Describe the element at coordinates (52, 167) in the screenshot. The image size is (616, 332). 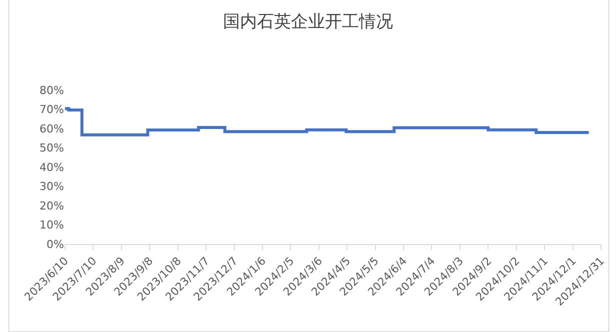
I see `y-tick-label: 40%` at that location.